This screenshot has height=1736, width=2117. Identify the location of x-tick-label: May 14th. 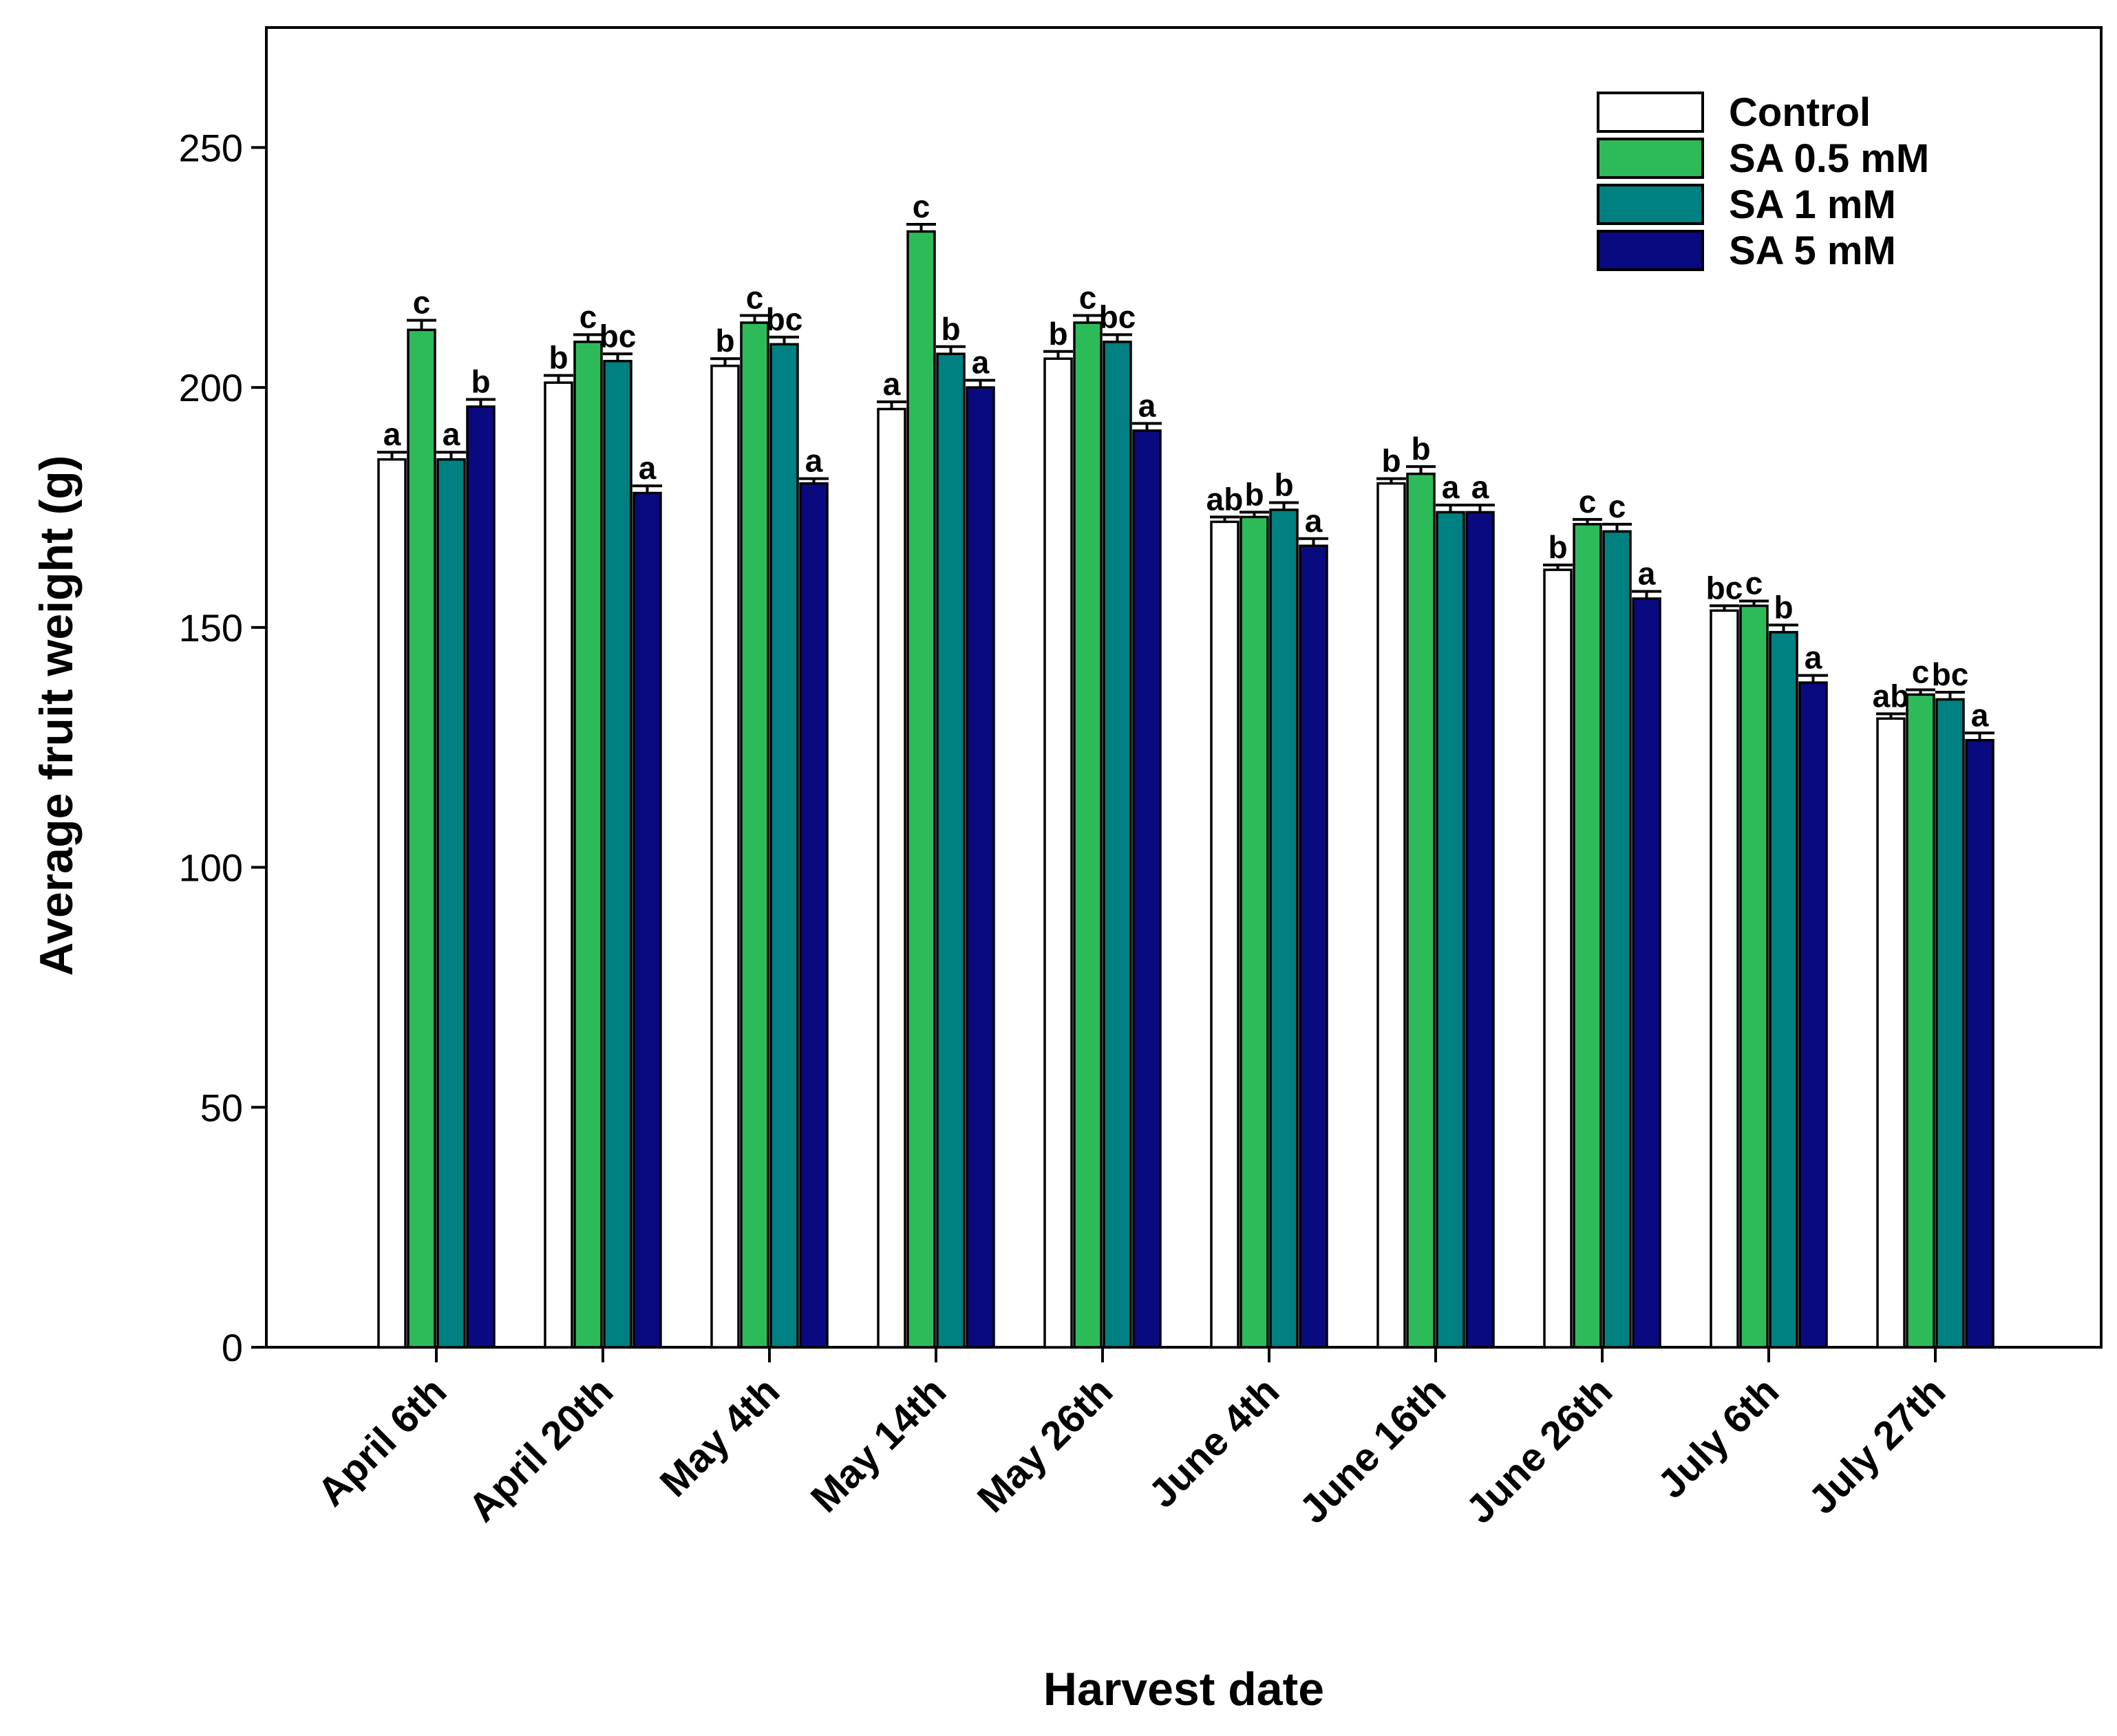
(878, 1445).